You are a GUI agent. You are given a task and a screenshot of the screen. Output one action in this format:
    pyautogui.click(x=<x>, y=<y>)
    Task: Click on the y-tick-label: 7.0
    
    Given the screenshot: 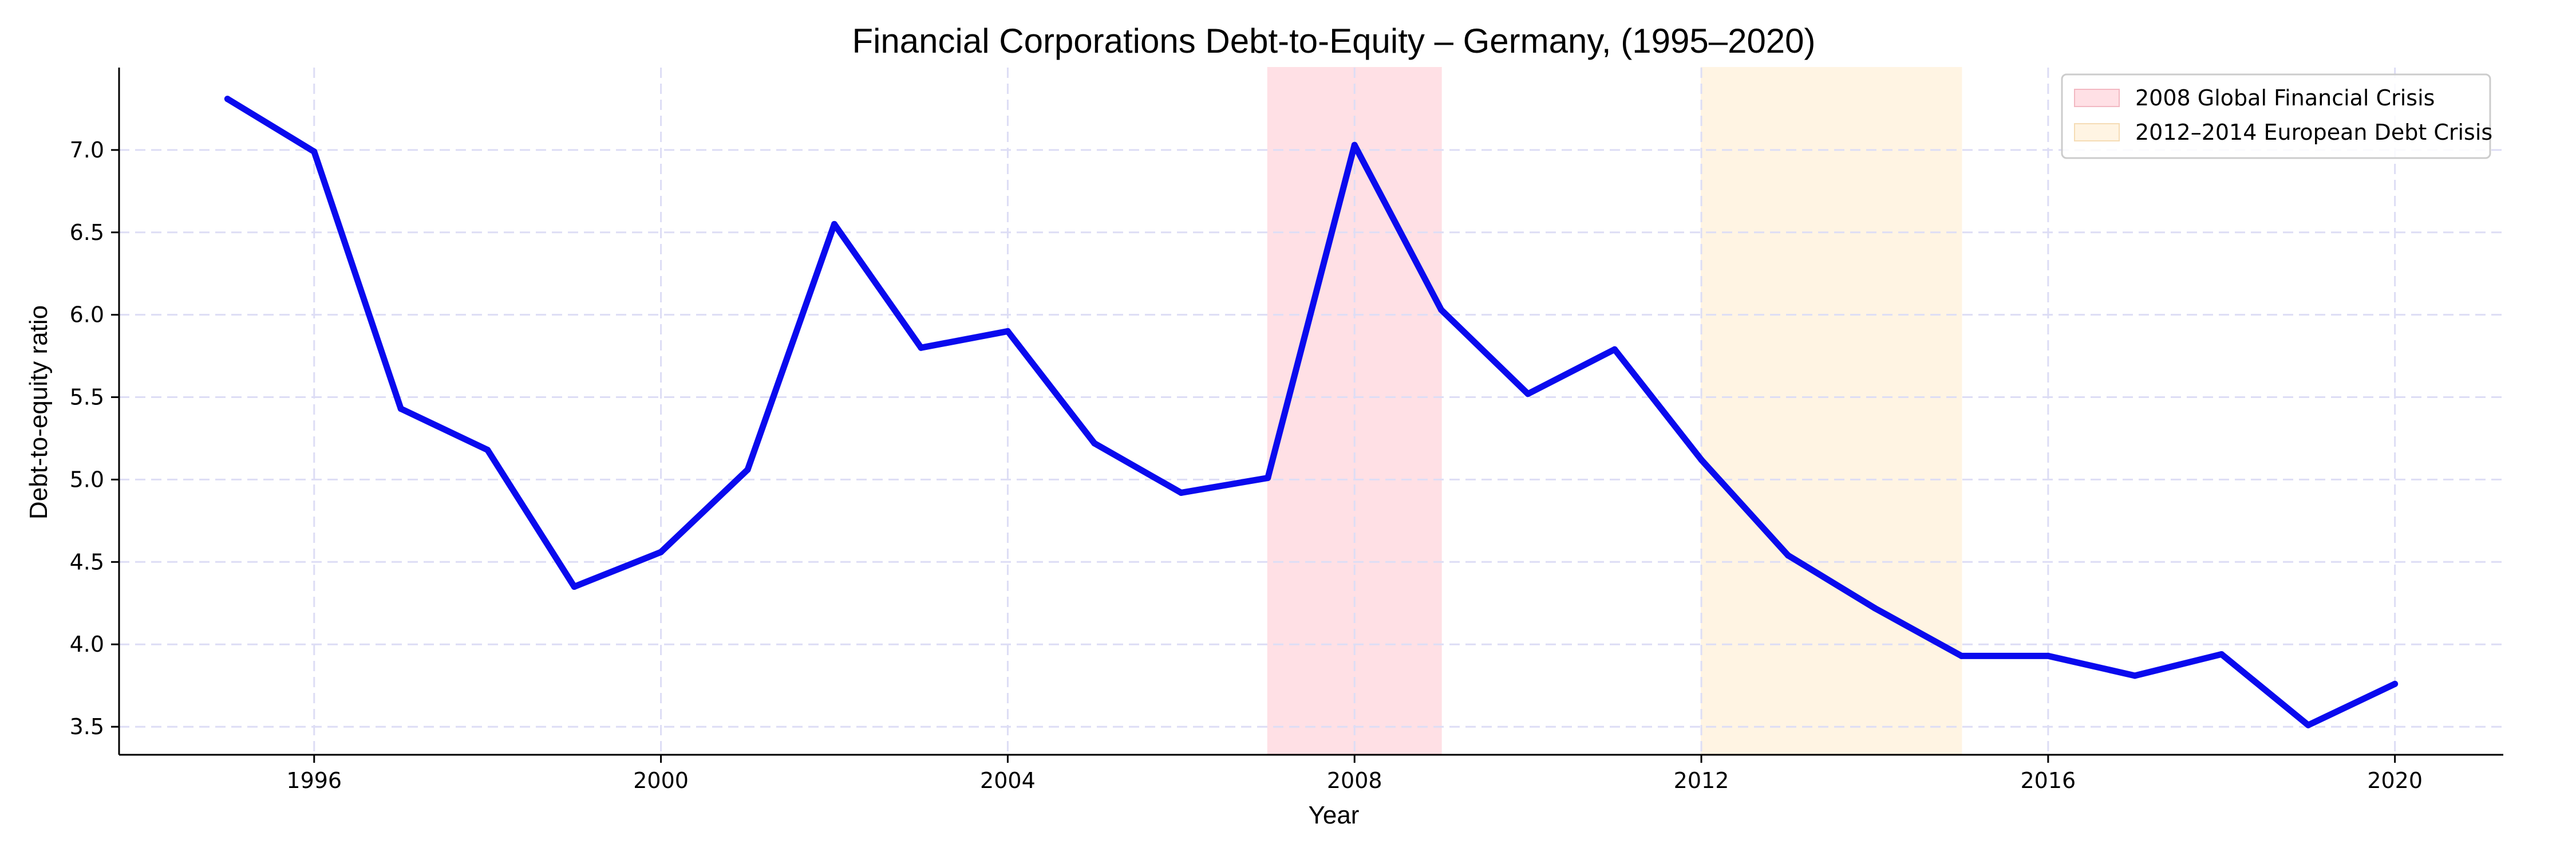 What is the action you would take?
    pyautogui.click(x=87, y=150)
    